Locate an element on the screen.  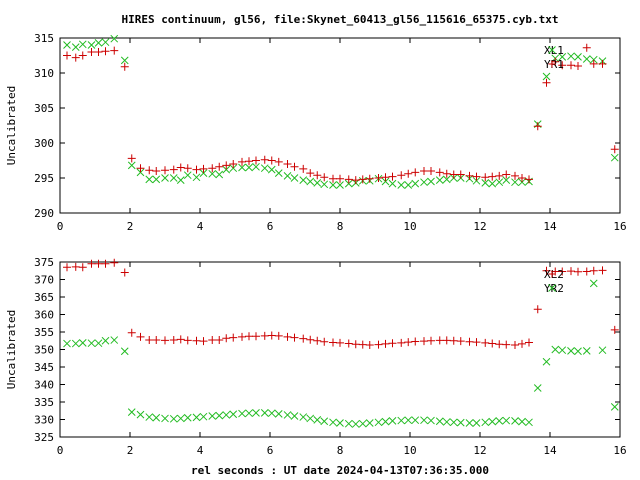
y-tick-label: 360 is located at coordinates (44, 315).